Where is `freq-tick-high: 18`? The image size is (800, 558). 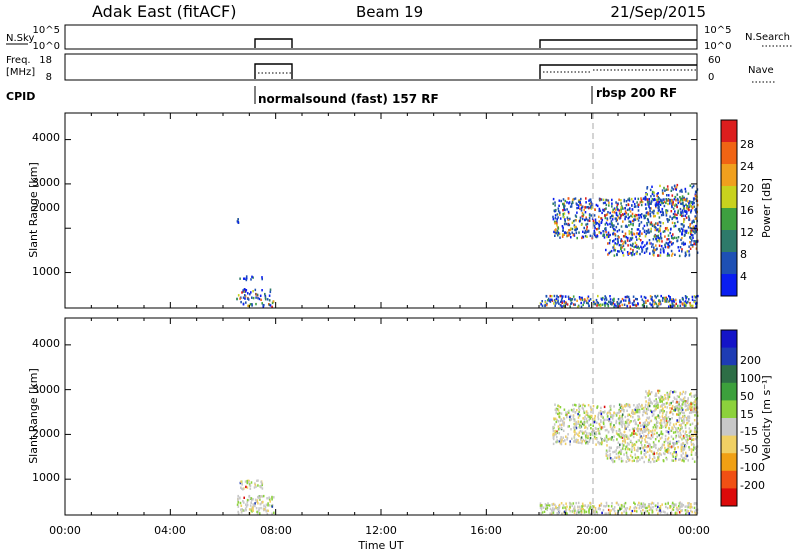
freq-tick-high: 18 is located at coordinates (45, 60).